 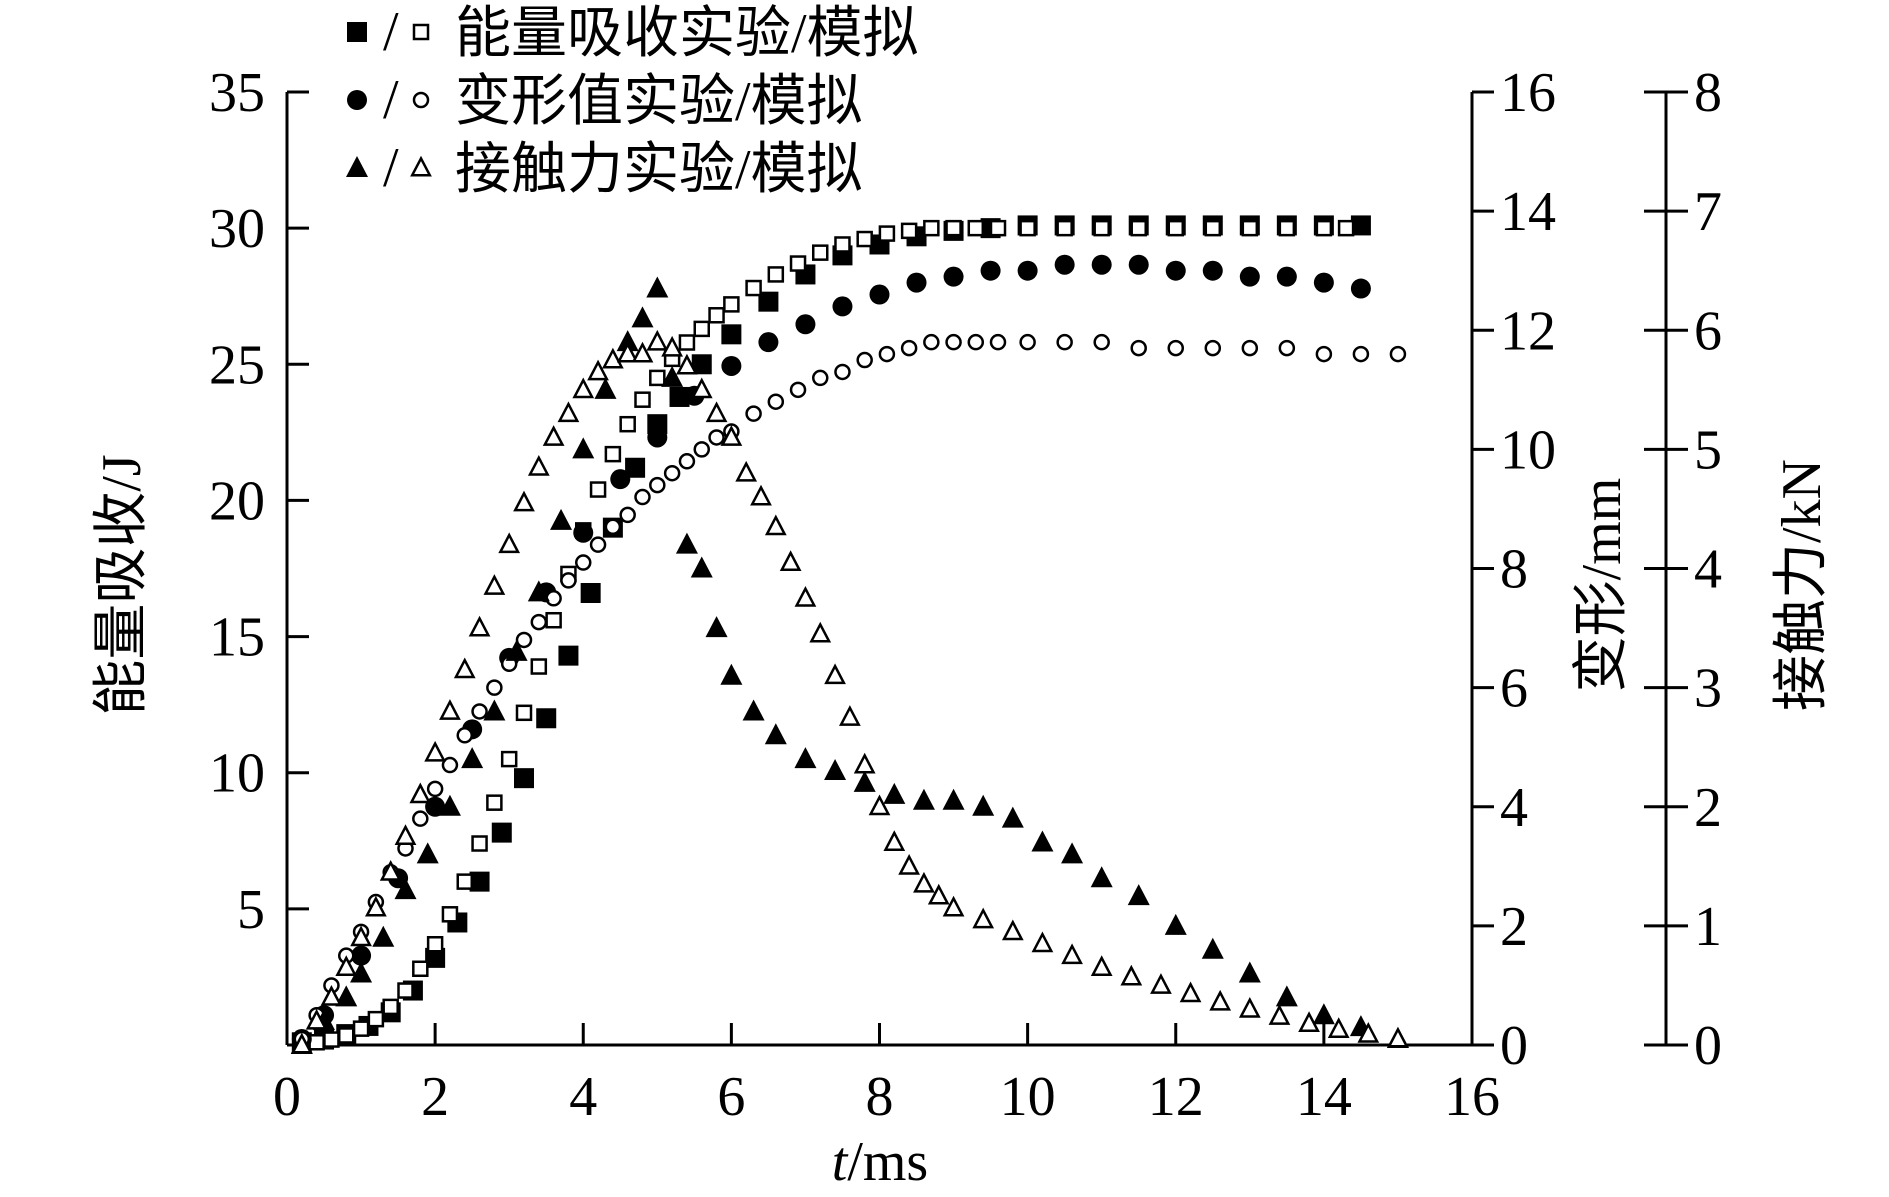 I want to click on y-tick-label-energy: 20, so click(x=237, y=501).